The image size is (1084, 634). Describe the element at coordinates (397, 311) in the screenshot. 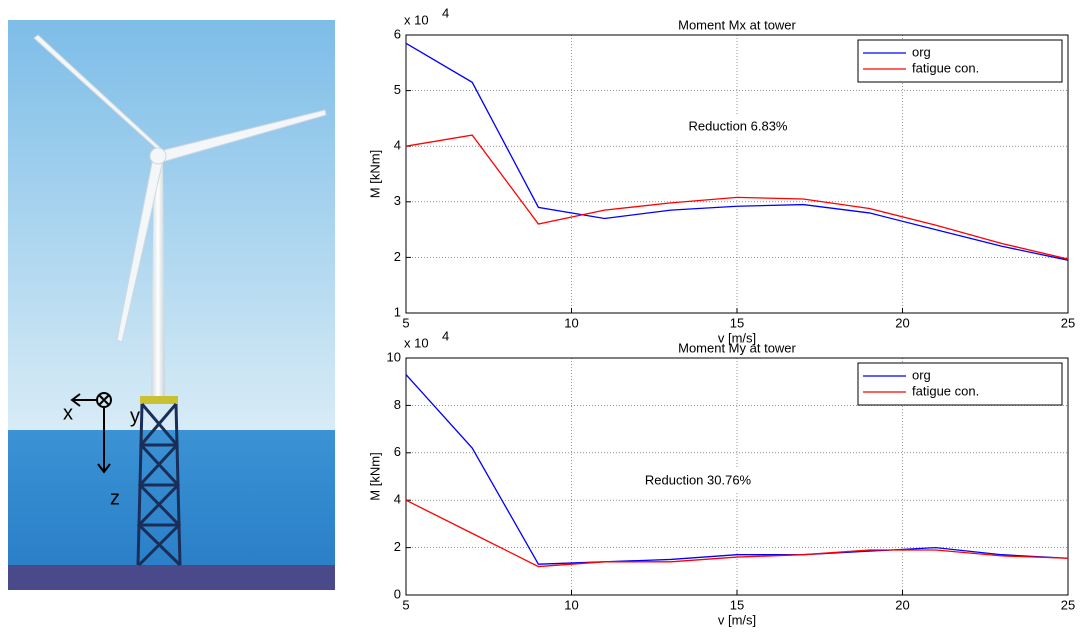

I see `y-tick-label: 1` at that location.